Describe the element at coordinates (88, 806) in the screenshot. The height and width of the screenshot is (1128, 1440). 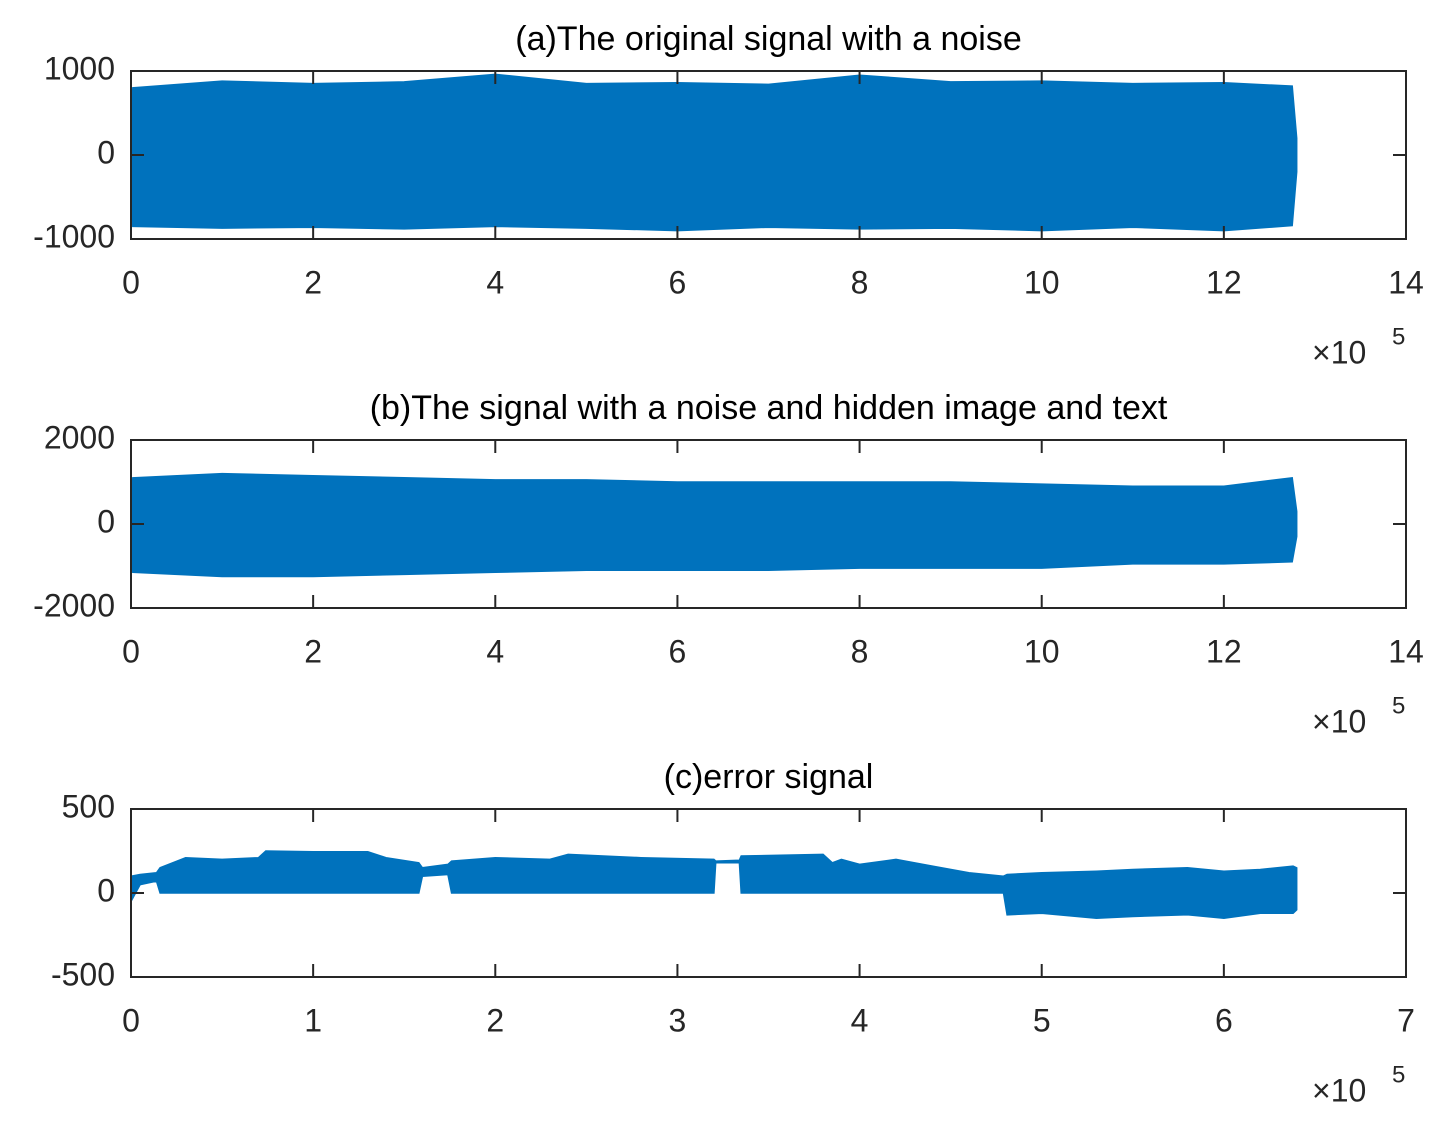
I see `y-tick-label: 500` at that location.